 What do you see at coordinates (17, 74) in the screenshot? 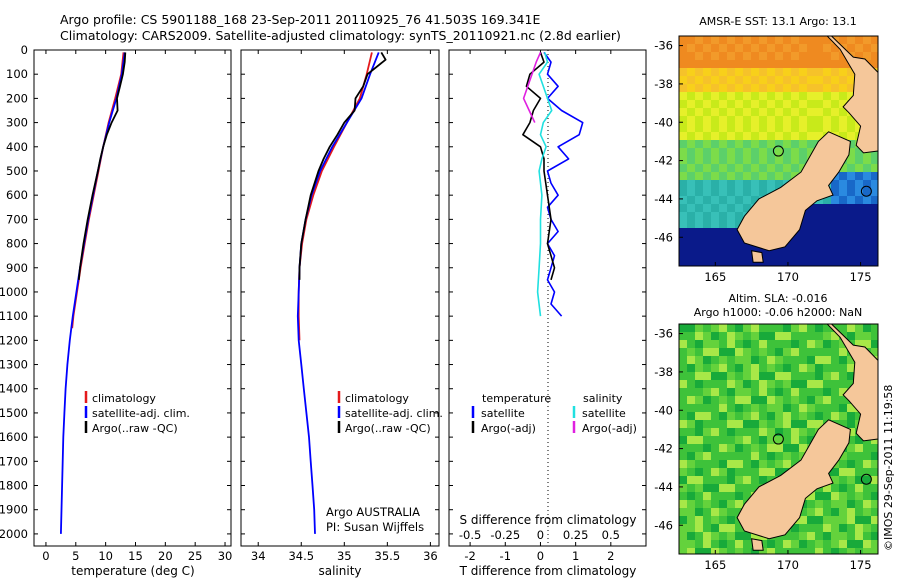
I see `depth-tick-label: 100` at bounding box center [17, 74].